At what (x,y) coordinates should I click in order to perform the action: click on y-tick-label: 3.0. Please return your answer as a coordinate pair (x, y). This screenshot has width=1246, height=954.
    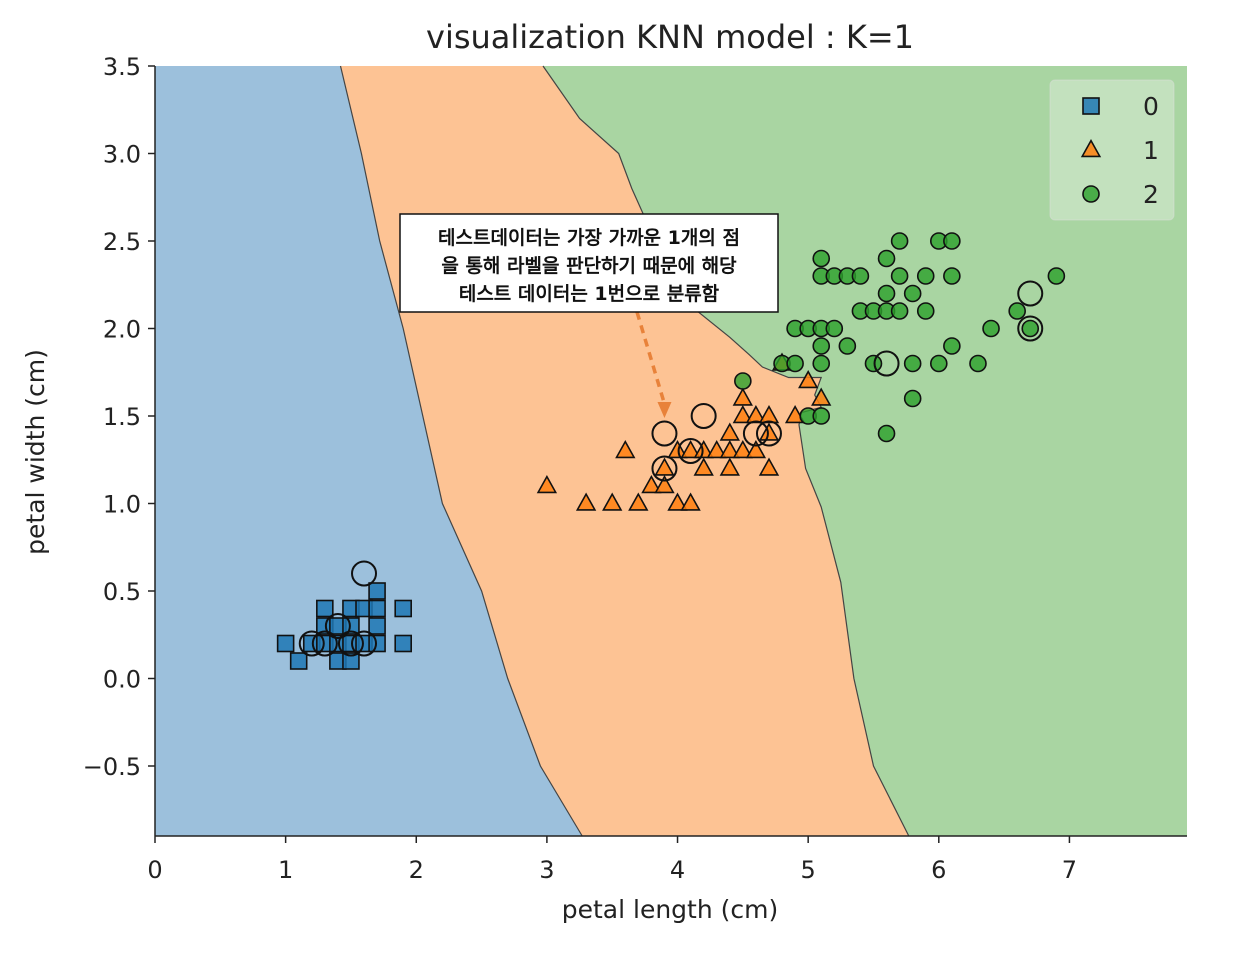
    Looking at the image, I should click on (122, 155).